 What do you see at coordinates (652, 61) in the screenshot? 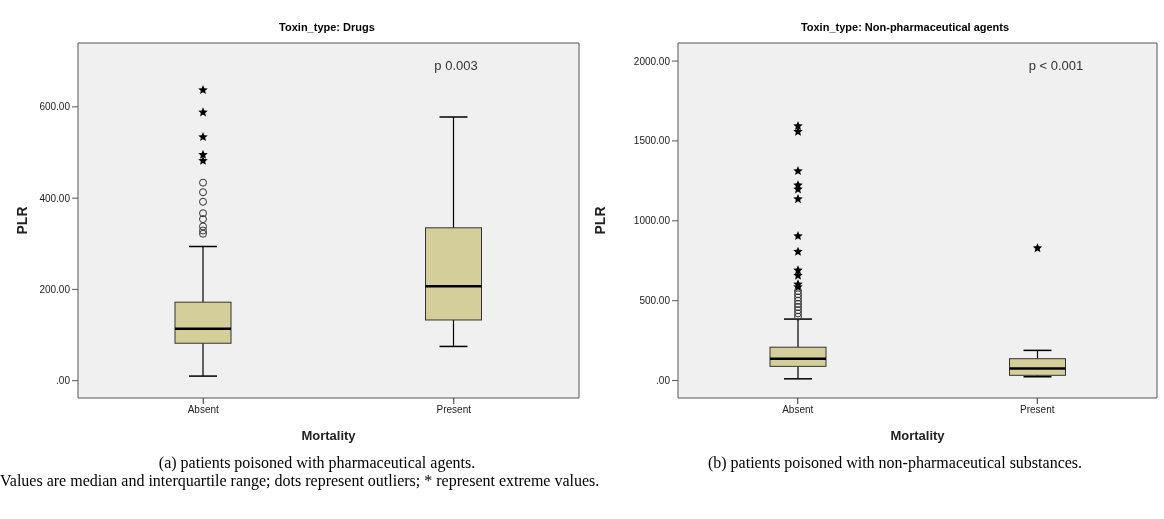
I see `y-tick-label: 2000.00` at bounding box center [652, 61].